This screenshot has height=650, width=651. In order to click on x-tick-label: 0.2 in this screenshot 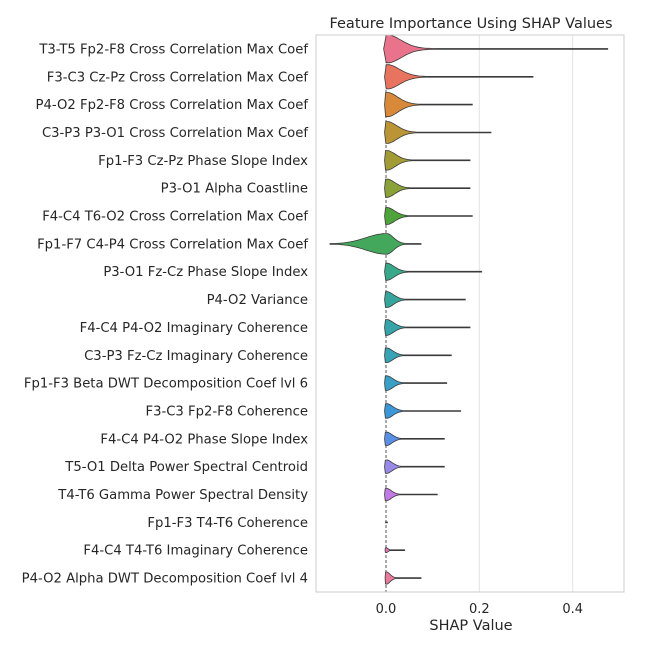, I will do `click(479, 609)`.